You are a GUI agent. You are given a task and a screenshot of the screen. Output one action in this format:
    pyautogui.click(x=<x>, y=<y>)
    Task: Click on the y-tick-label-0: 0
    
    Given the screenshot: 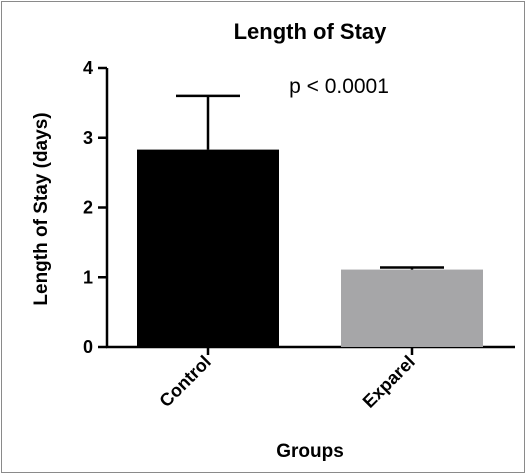 What is the action you would take?
    pyautogui.click(x=88, y=347)
    